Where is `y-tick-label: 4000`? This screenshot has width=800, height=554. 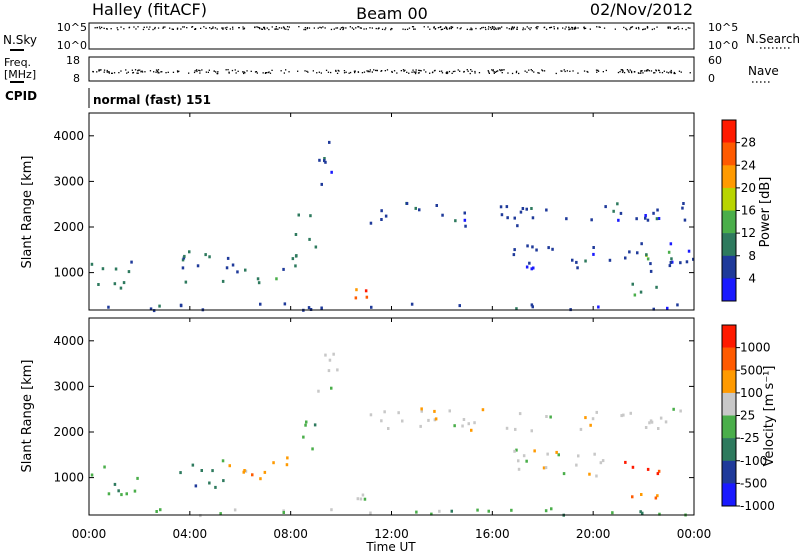 y-tick-label: 4000 is located at coordinates (68, 341).